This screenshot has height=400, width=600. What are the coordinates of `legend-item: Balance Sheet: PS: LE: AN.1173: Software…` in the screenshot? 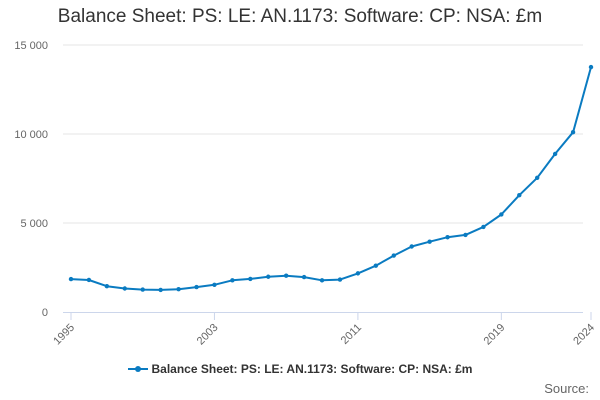 It's located at (300, 369).